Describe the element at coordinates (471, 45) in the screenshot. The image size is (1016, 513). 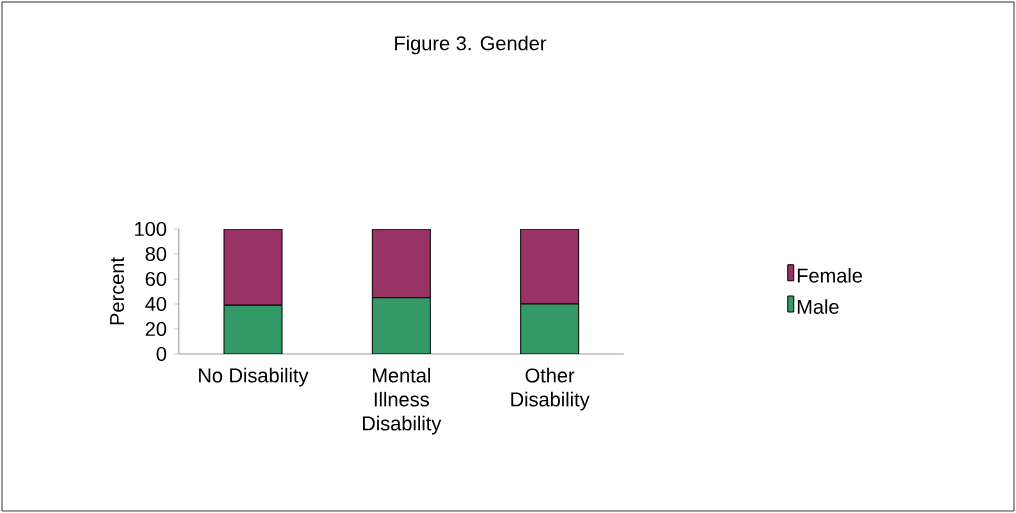
I see `chart-title: Figure 3. Gender` at that location.